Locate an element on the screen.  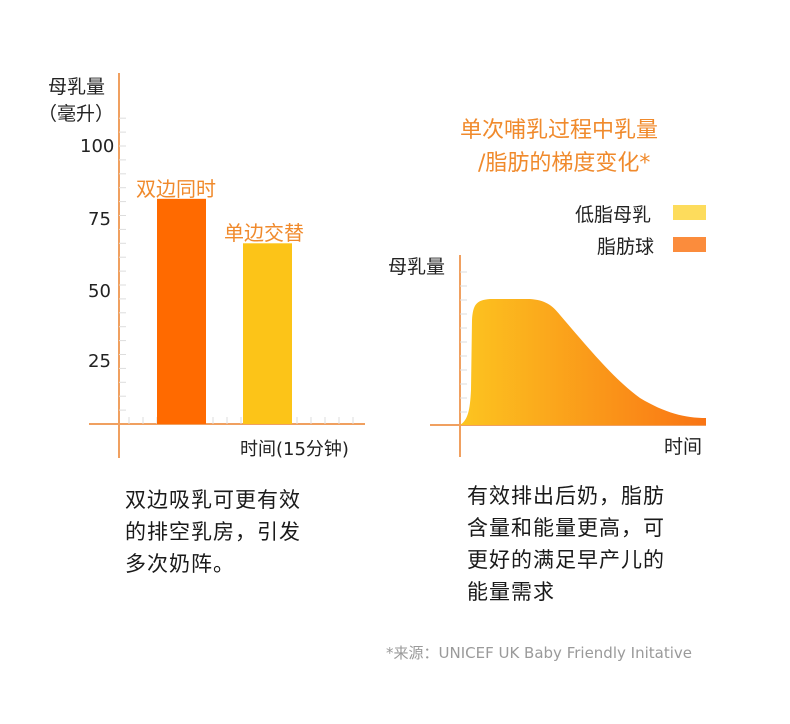
left-y-axis-label: 母乳量 is located at coordinates (77, 87).